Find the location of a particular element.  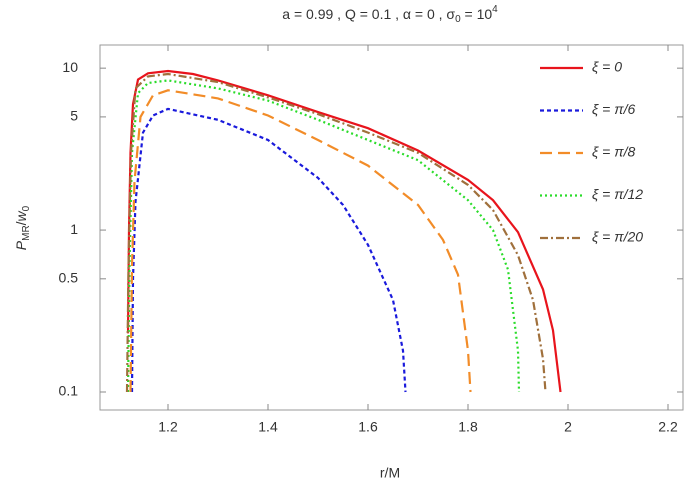

title-part: 0 is located at coordinates (458, 19).